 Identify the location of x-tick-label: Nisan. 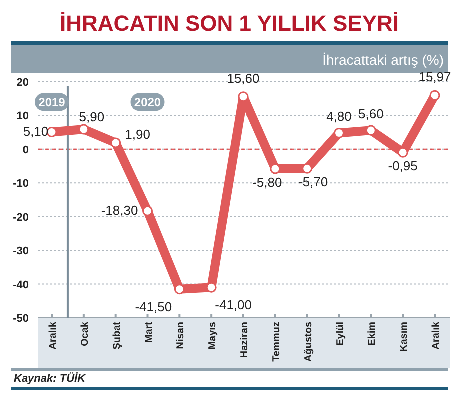
(181, 336).